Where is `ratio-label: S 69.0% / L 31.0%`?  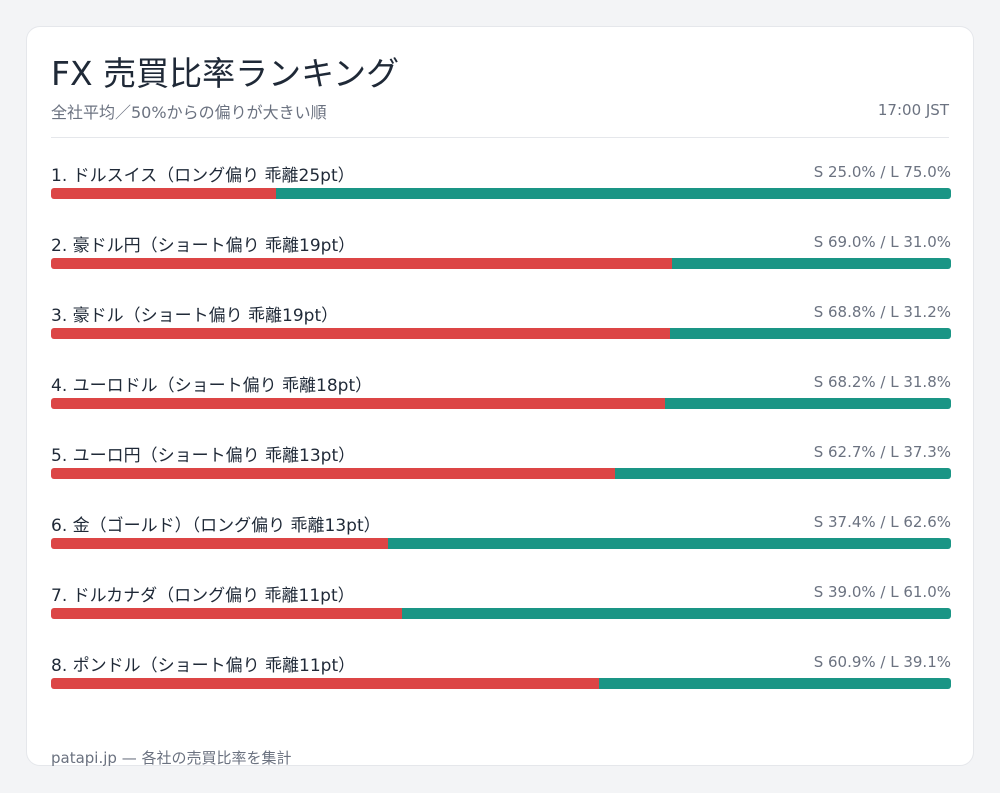 ratio-label: S 69.0% / L 31.0% is located at coordinates (882, 242).